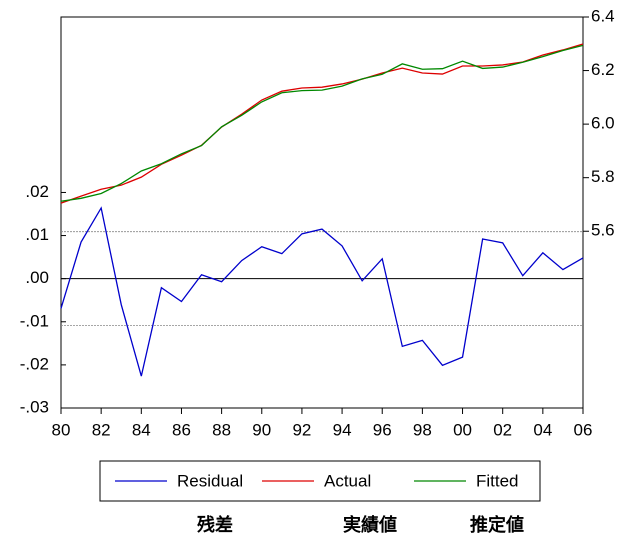  I want to click on y-tick-label: .01, so click(37, 234).